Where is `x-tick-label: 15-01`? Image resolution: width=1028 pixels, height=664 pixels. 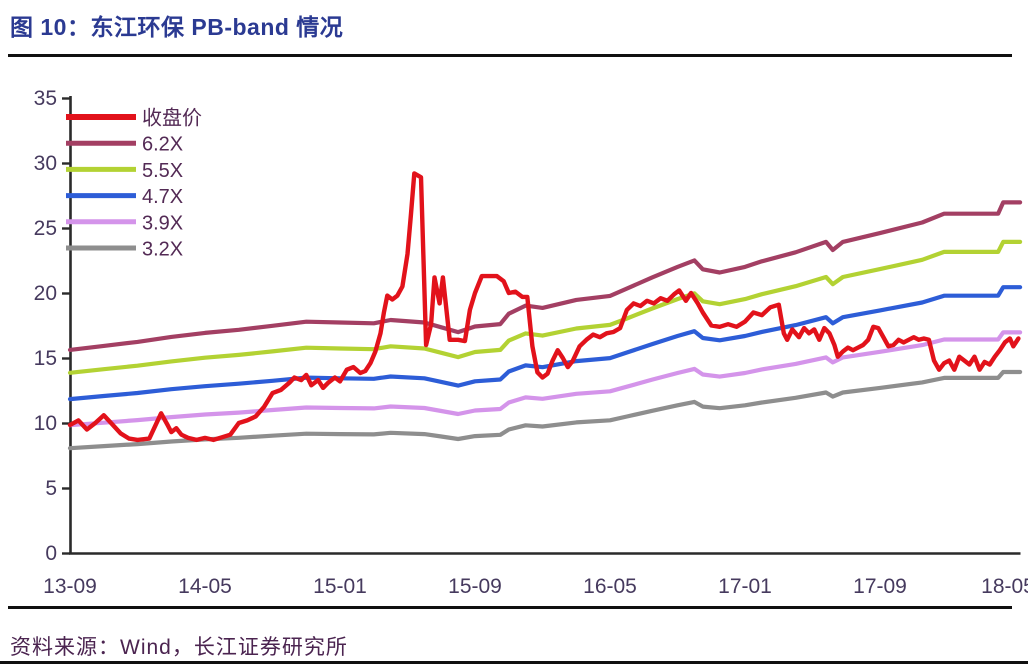
x-tick-label: 15-01 is located at coordinates (340, 586).